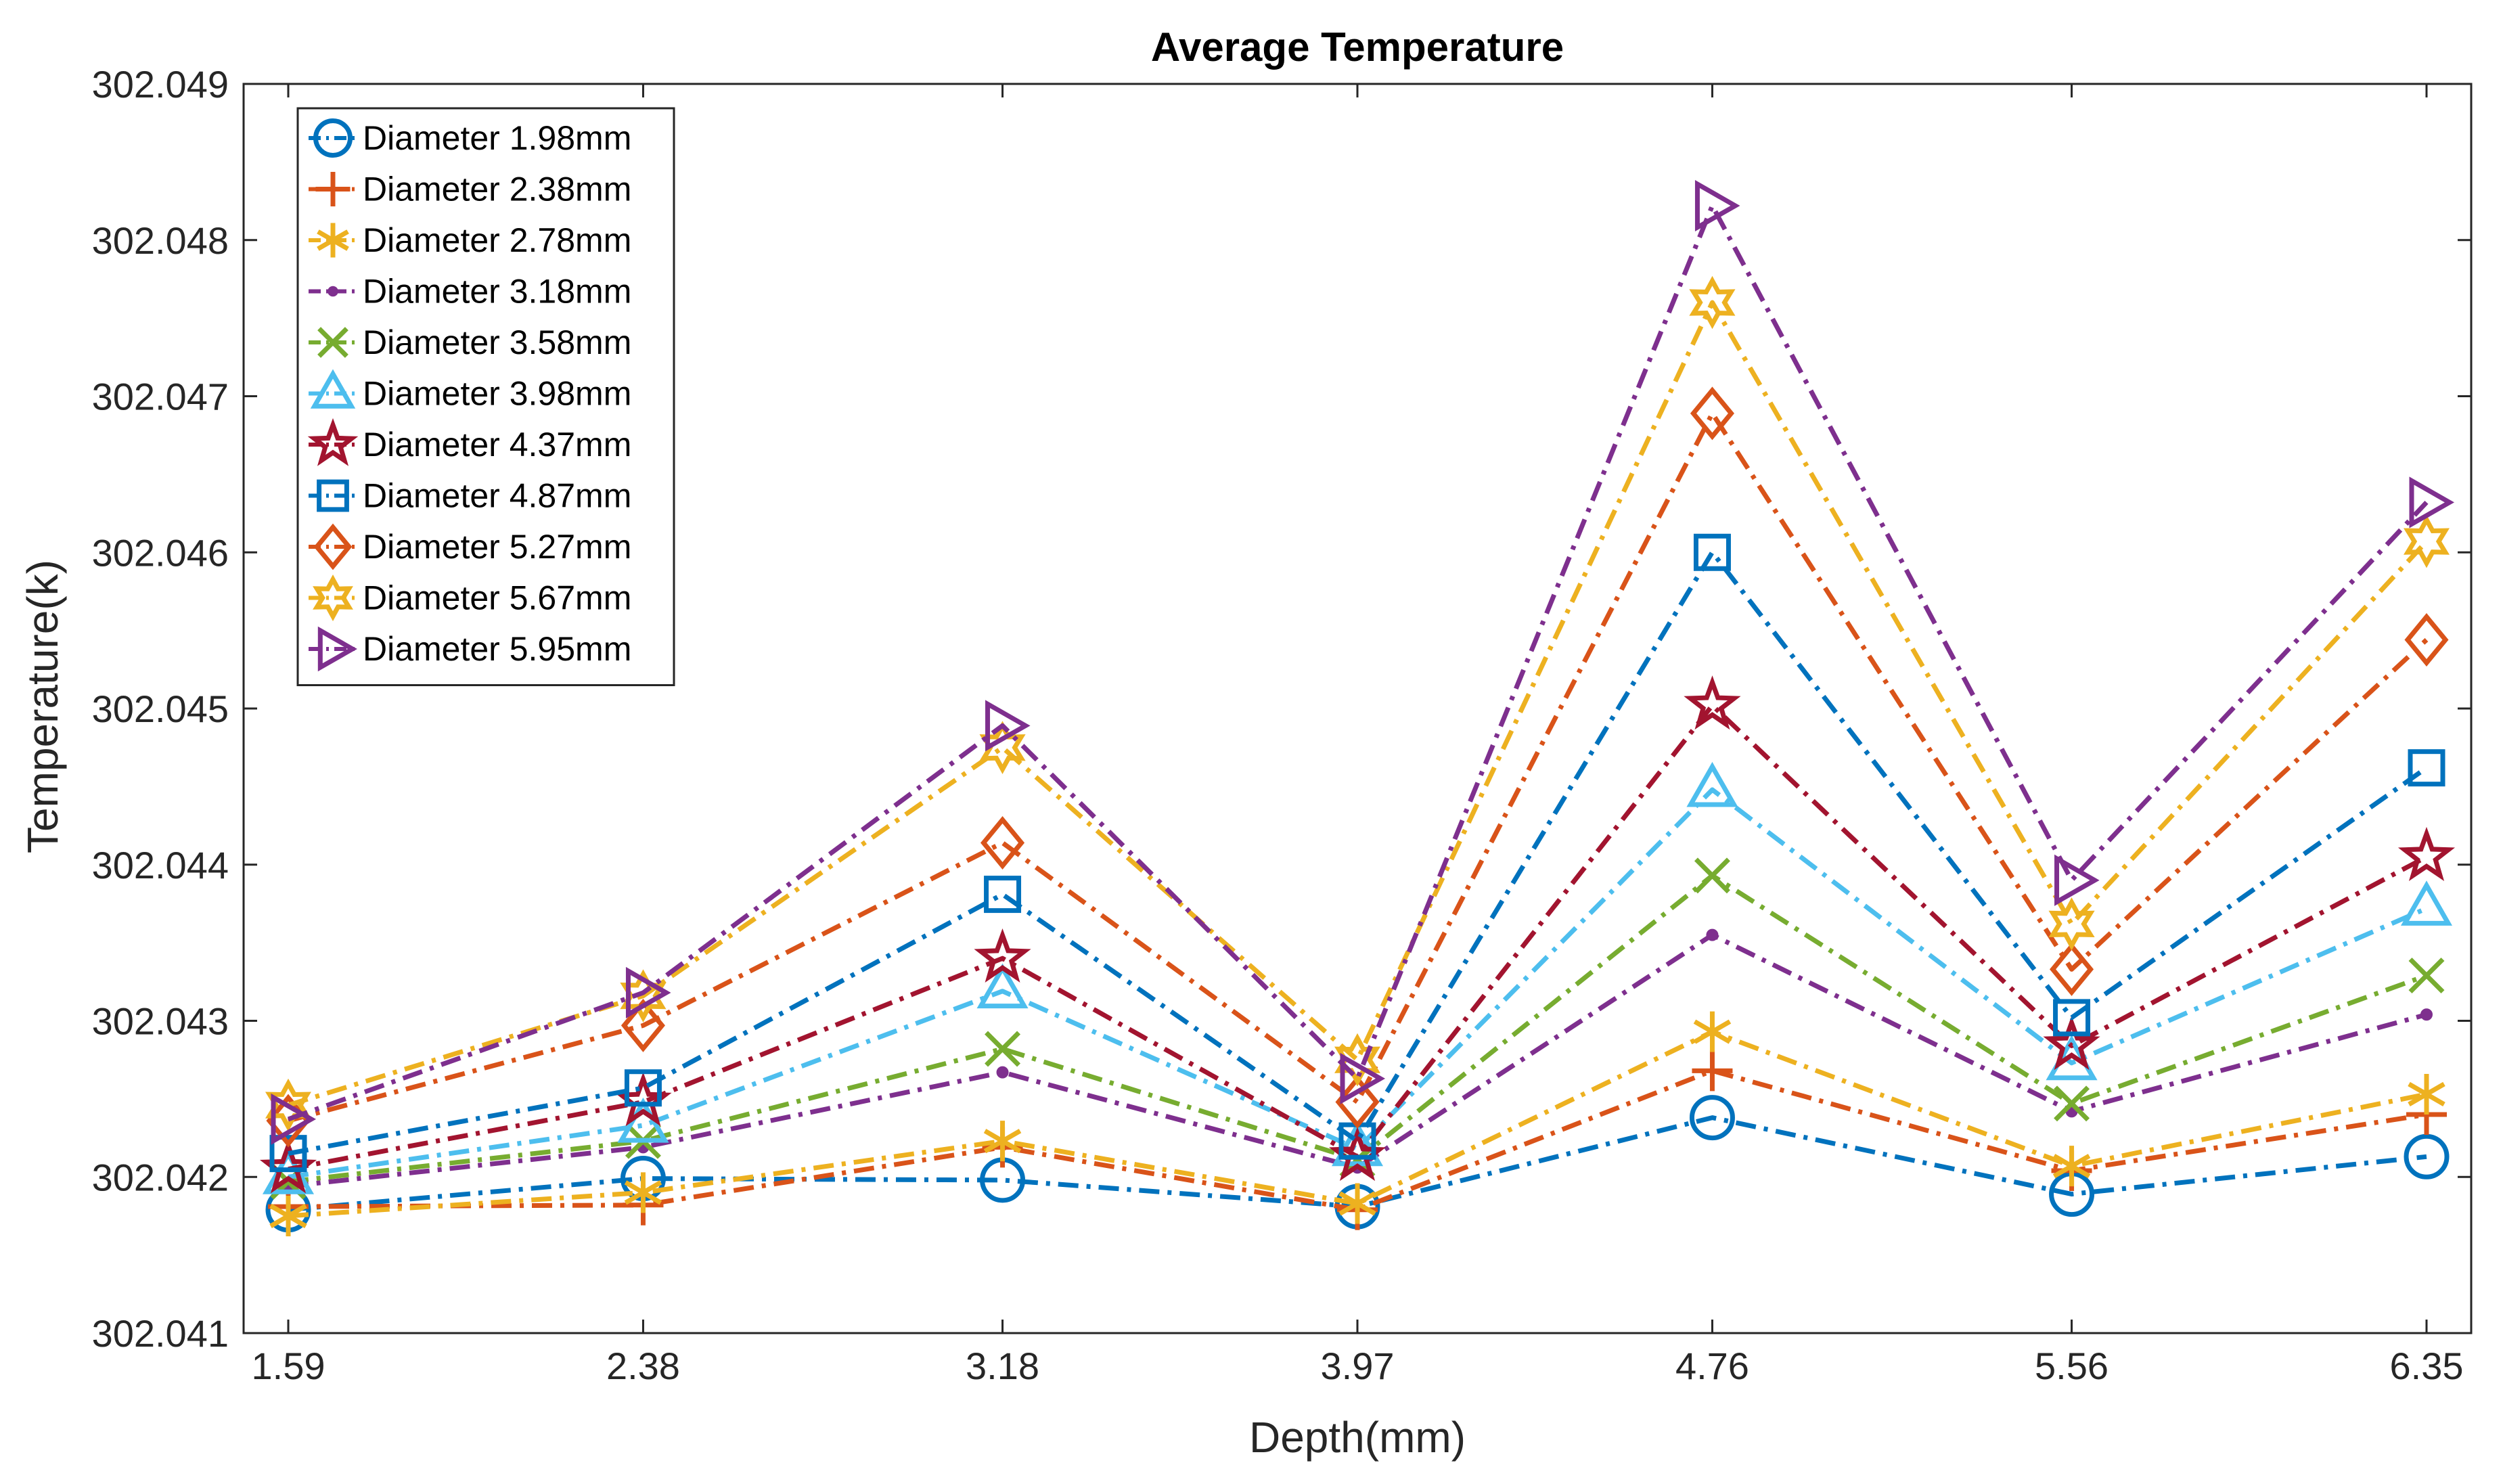  I want to click on legend-label: Diameter 5.27mm, so click(497, 547).